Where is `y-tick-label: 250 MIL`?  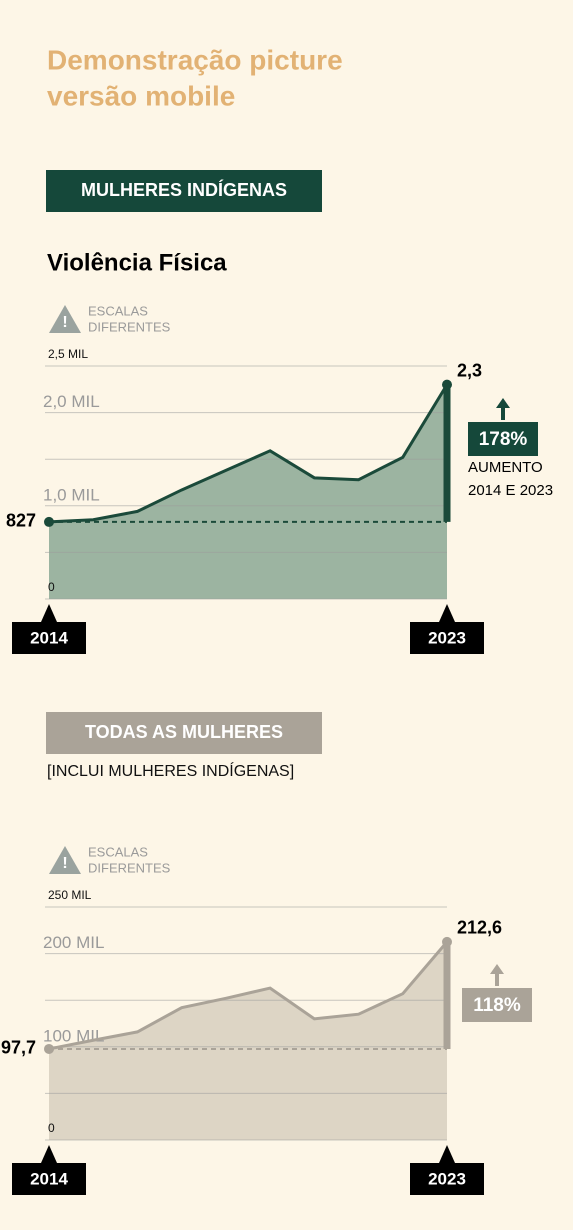 y-tick-label: 250 MIL is located at coordinates (70, 895).